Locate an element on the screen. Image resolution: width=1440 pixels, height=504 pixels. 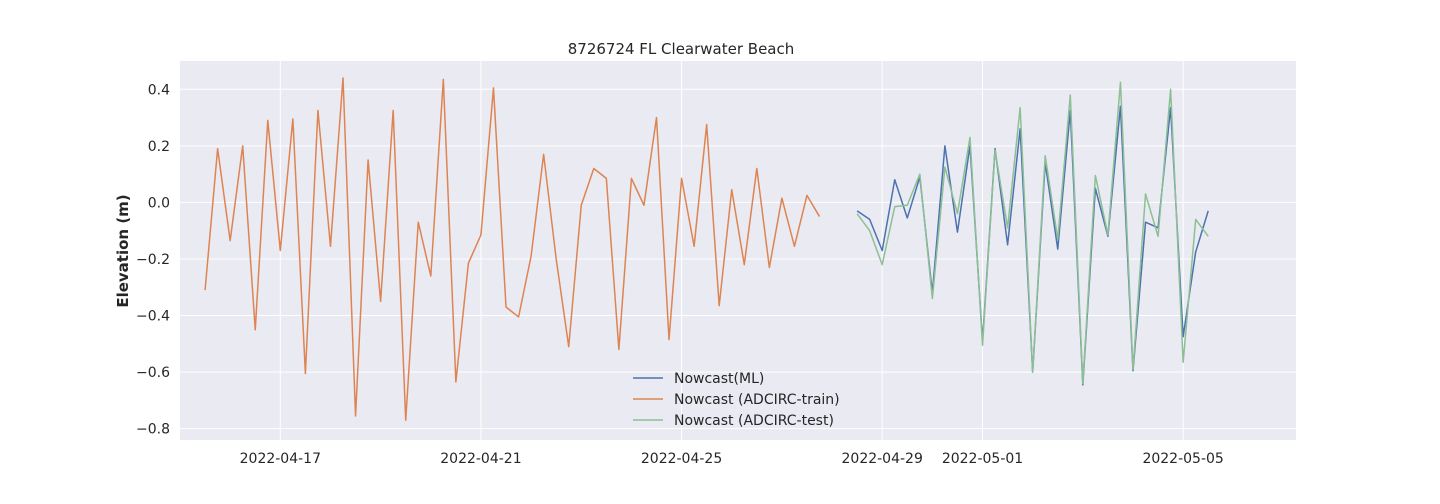
legend-label: Nowcast(ML) is located at coordinates (719, 379).